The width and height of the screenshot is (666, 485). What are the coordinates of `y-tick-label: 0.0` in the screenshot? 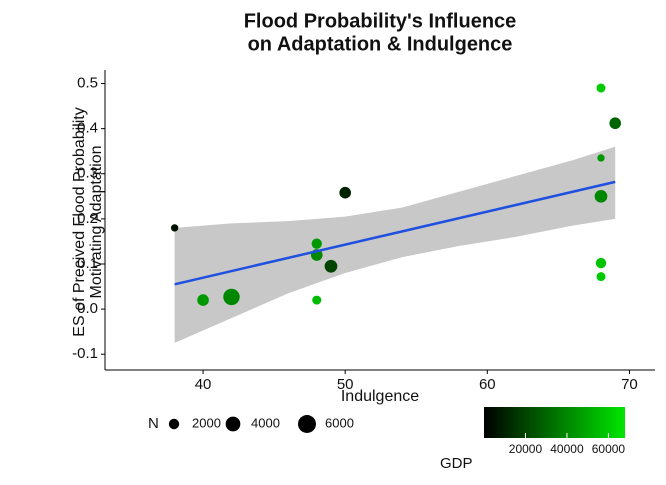 It's located at (87, 308).